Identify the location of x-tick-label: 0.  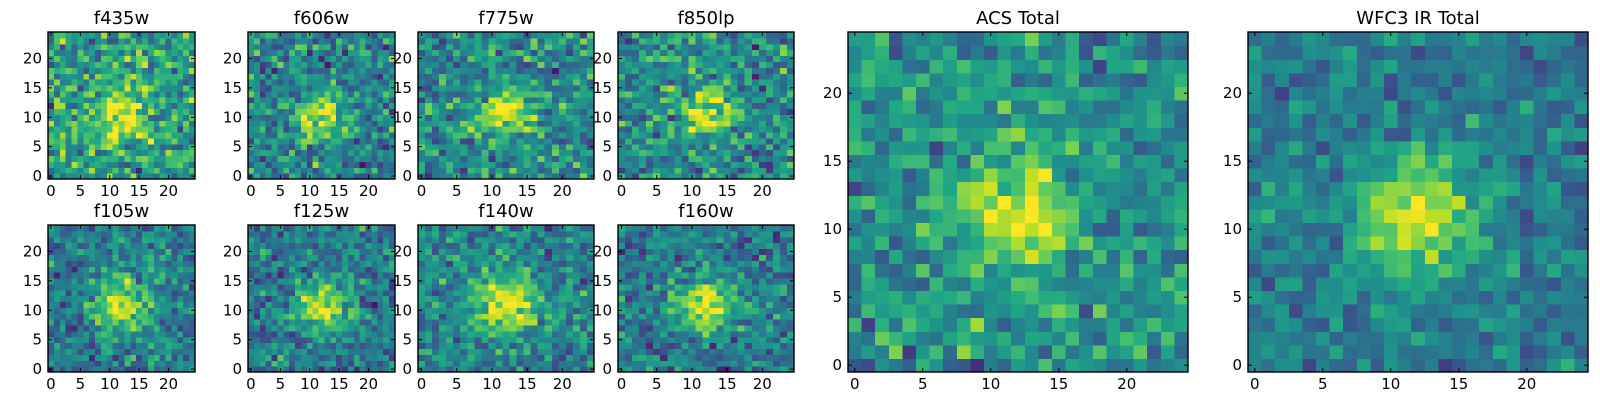
(622, 191).